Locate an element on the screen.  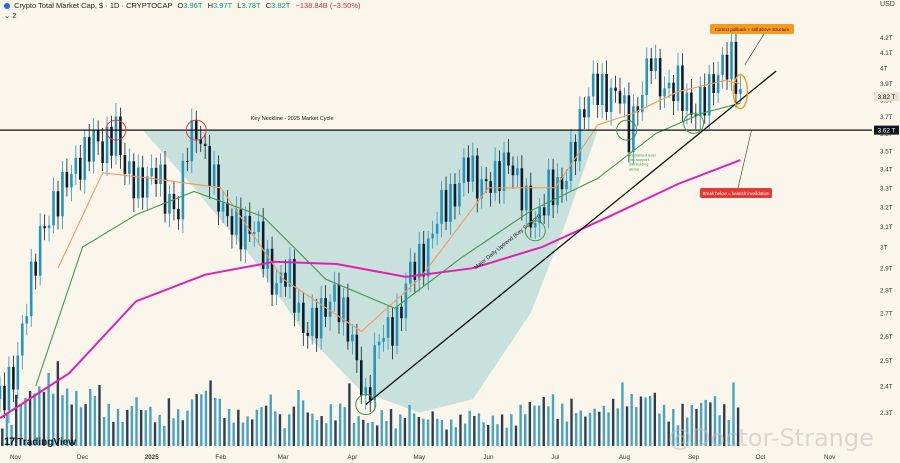
tradingview-logo: 17 TradingView is located at coordinates (40, 442).